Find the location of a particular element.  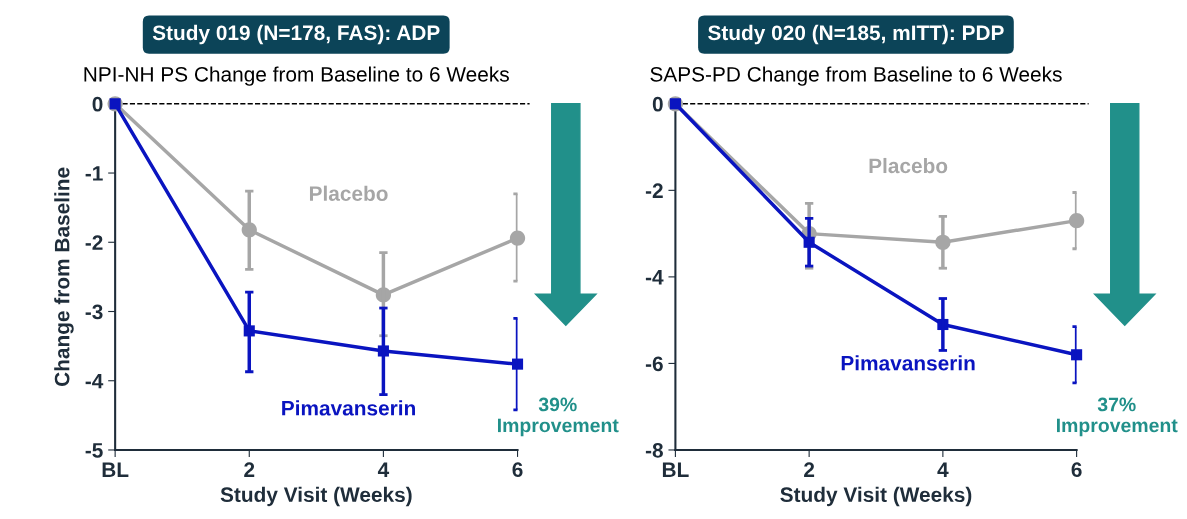

y-tick-label: -3 is located at coordinates (94, 312).